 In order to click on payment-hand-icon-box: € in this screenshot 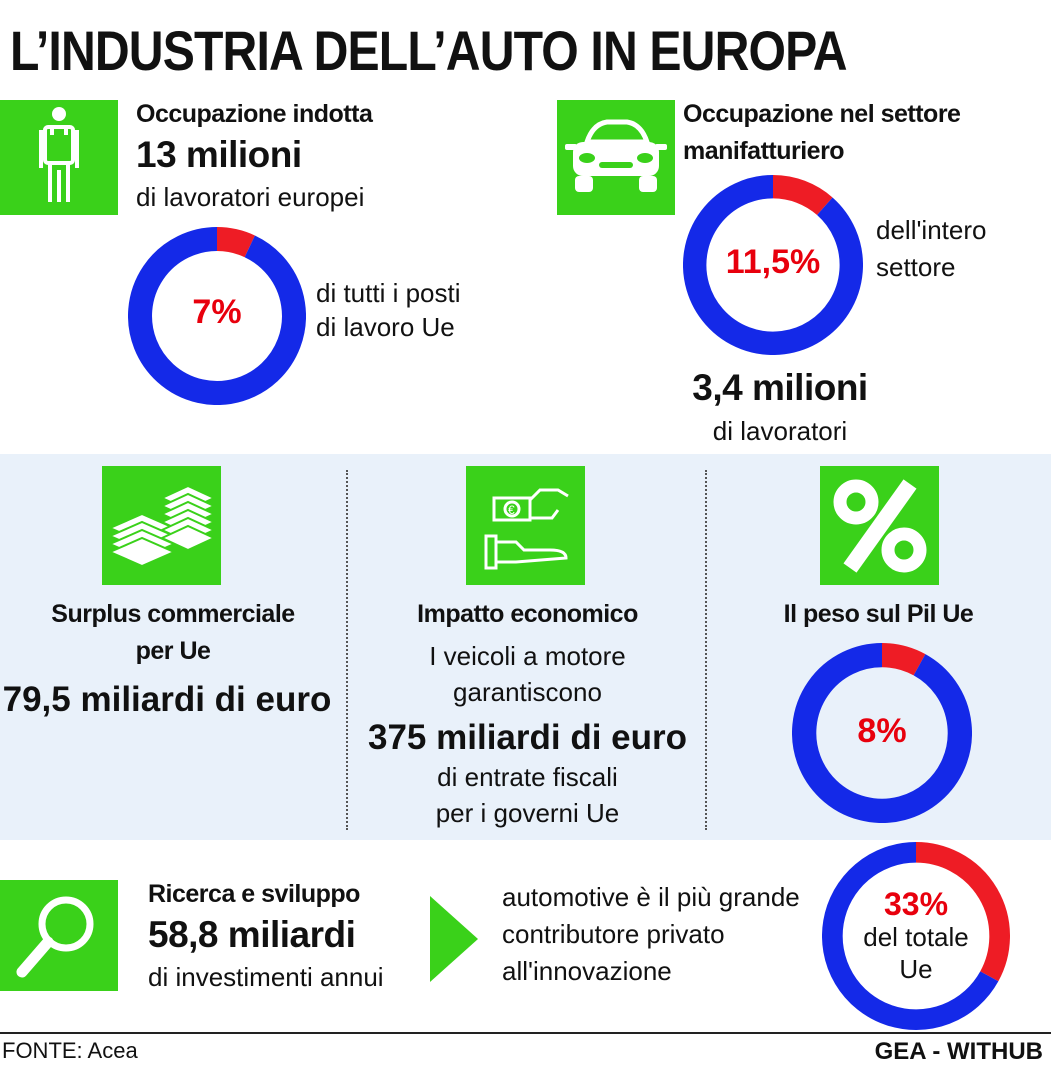, I will do `click(525, 525)`.